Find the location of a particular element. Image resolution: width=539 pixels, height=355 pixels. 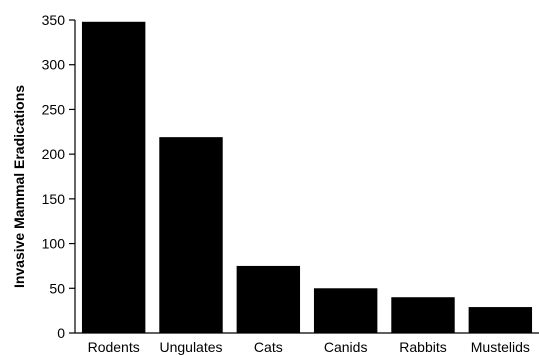

bar-canids is located at coordinates (345, 310).